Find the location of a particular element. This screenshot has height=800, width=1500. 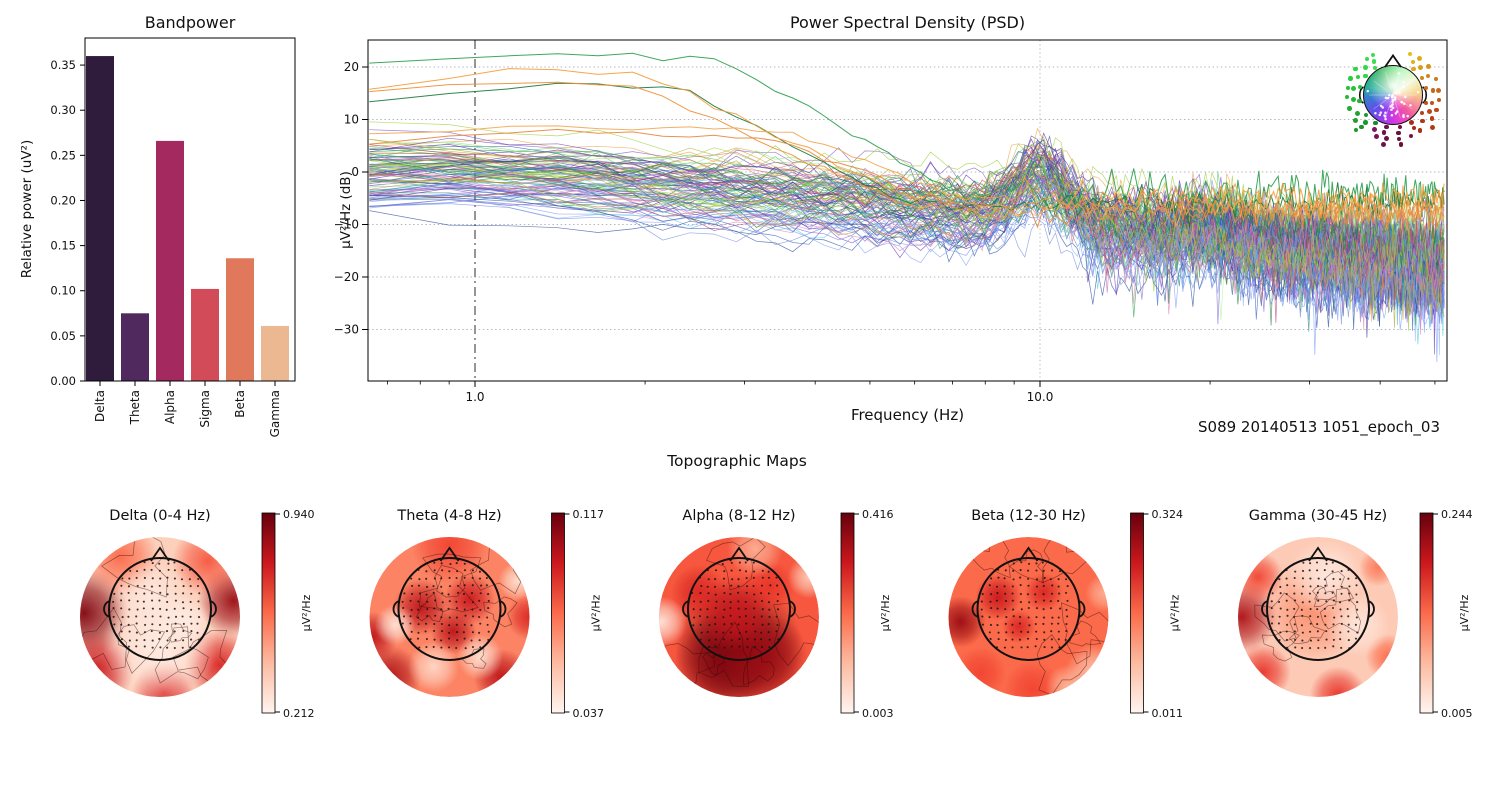

topomap-band-title: Delta (0-4 Hz) is located at coordinates (159, 516).